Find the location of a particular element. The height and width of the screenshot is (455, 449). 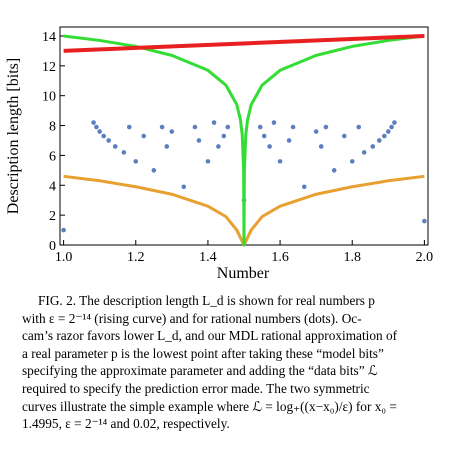

x-tick-label: 1.0 is located at coordinates (64, 257).